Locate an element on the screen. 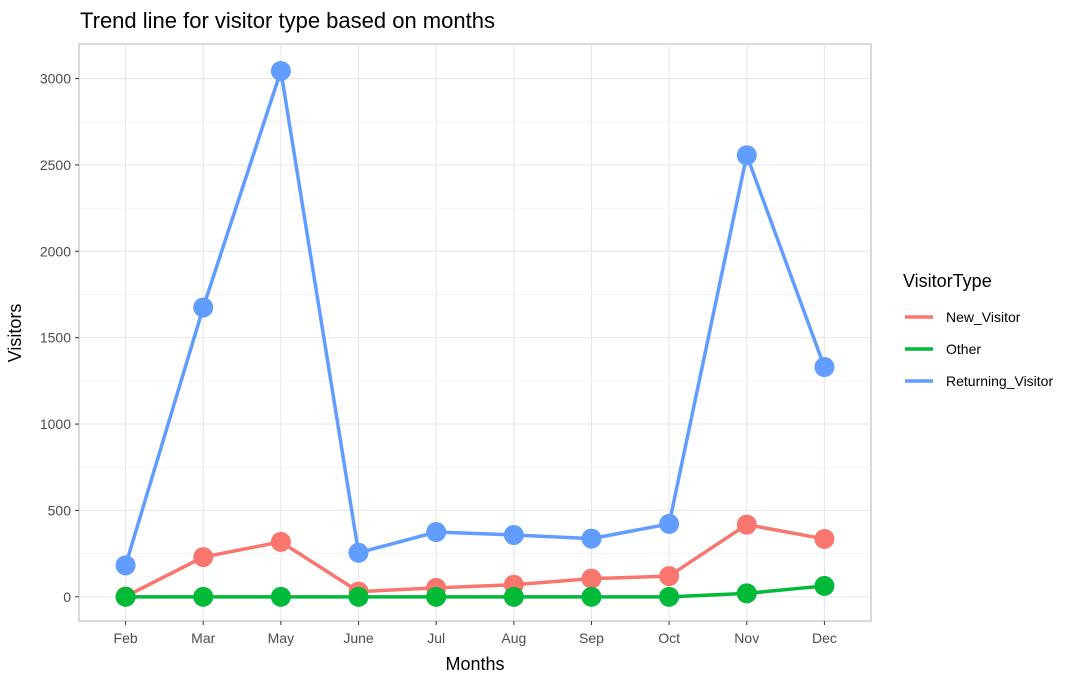 The width and height of the screenshot is (1080, 683). series-line-new-visitor is located at coordinates (475, 560).